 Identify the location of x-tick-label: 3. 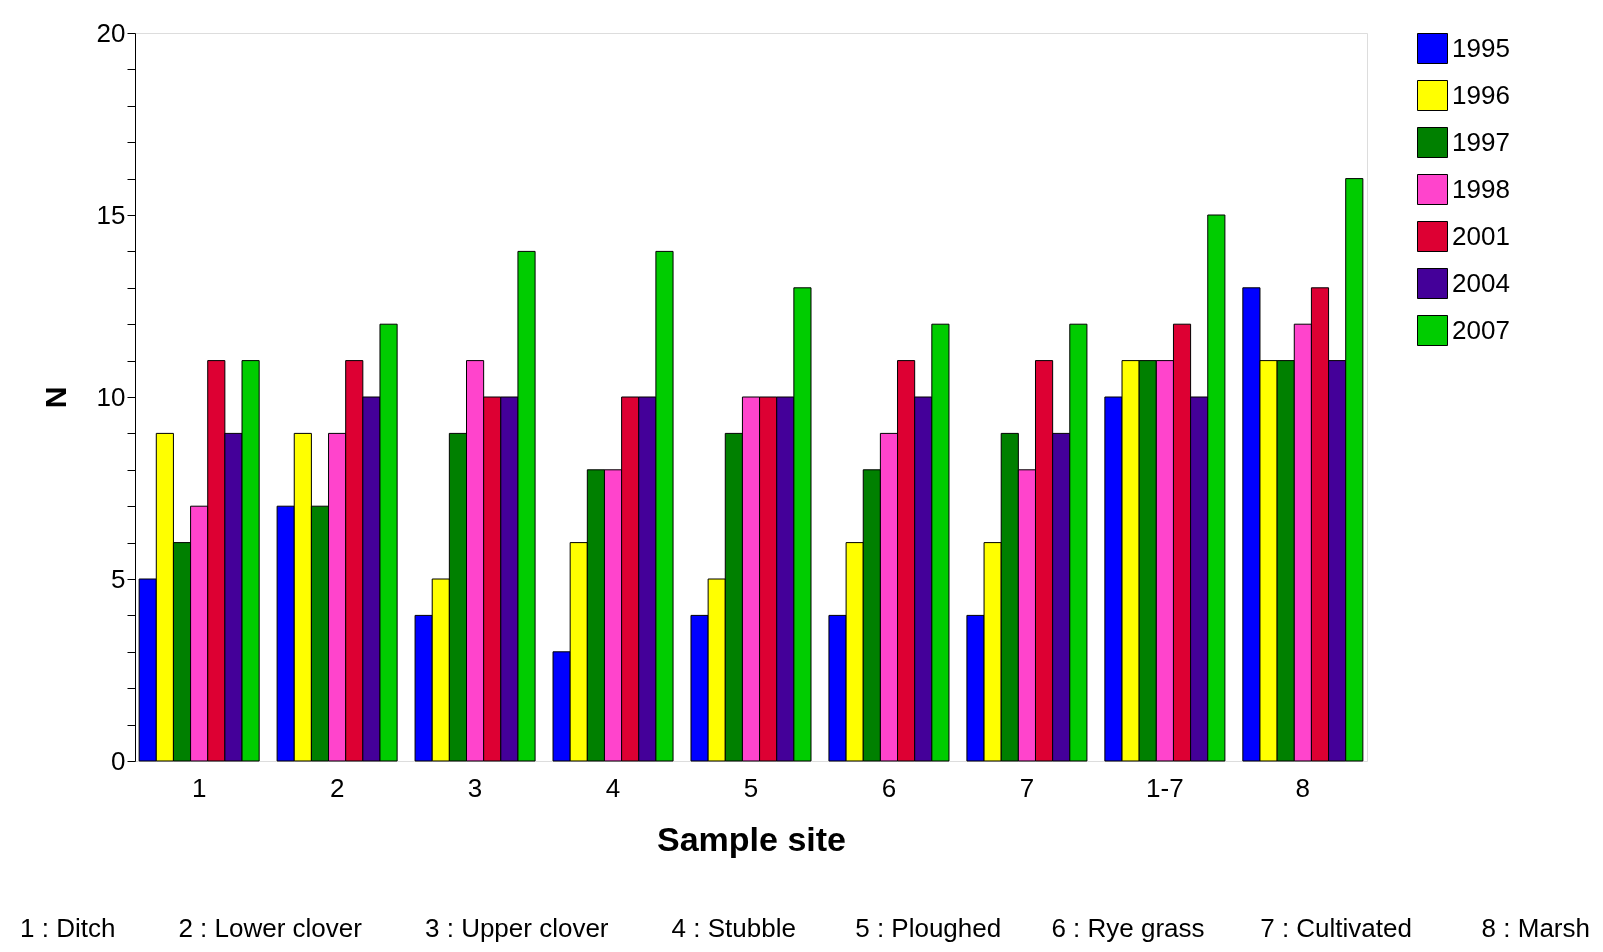
(475, 787).